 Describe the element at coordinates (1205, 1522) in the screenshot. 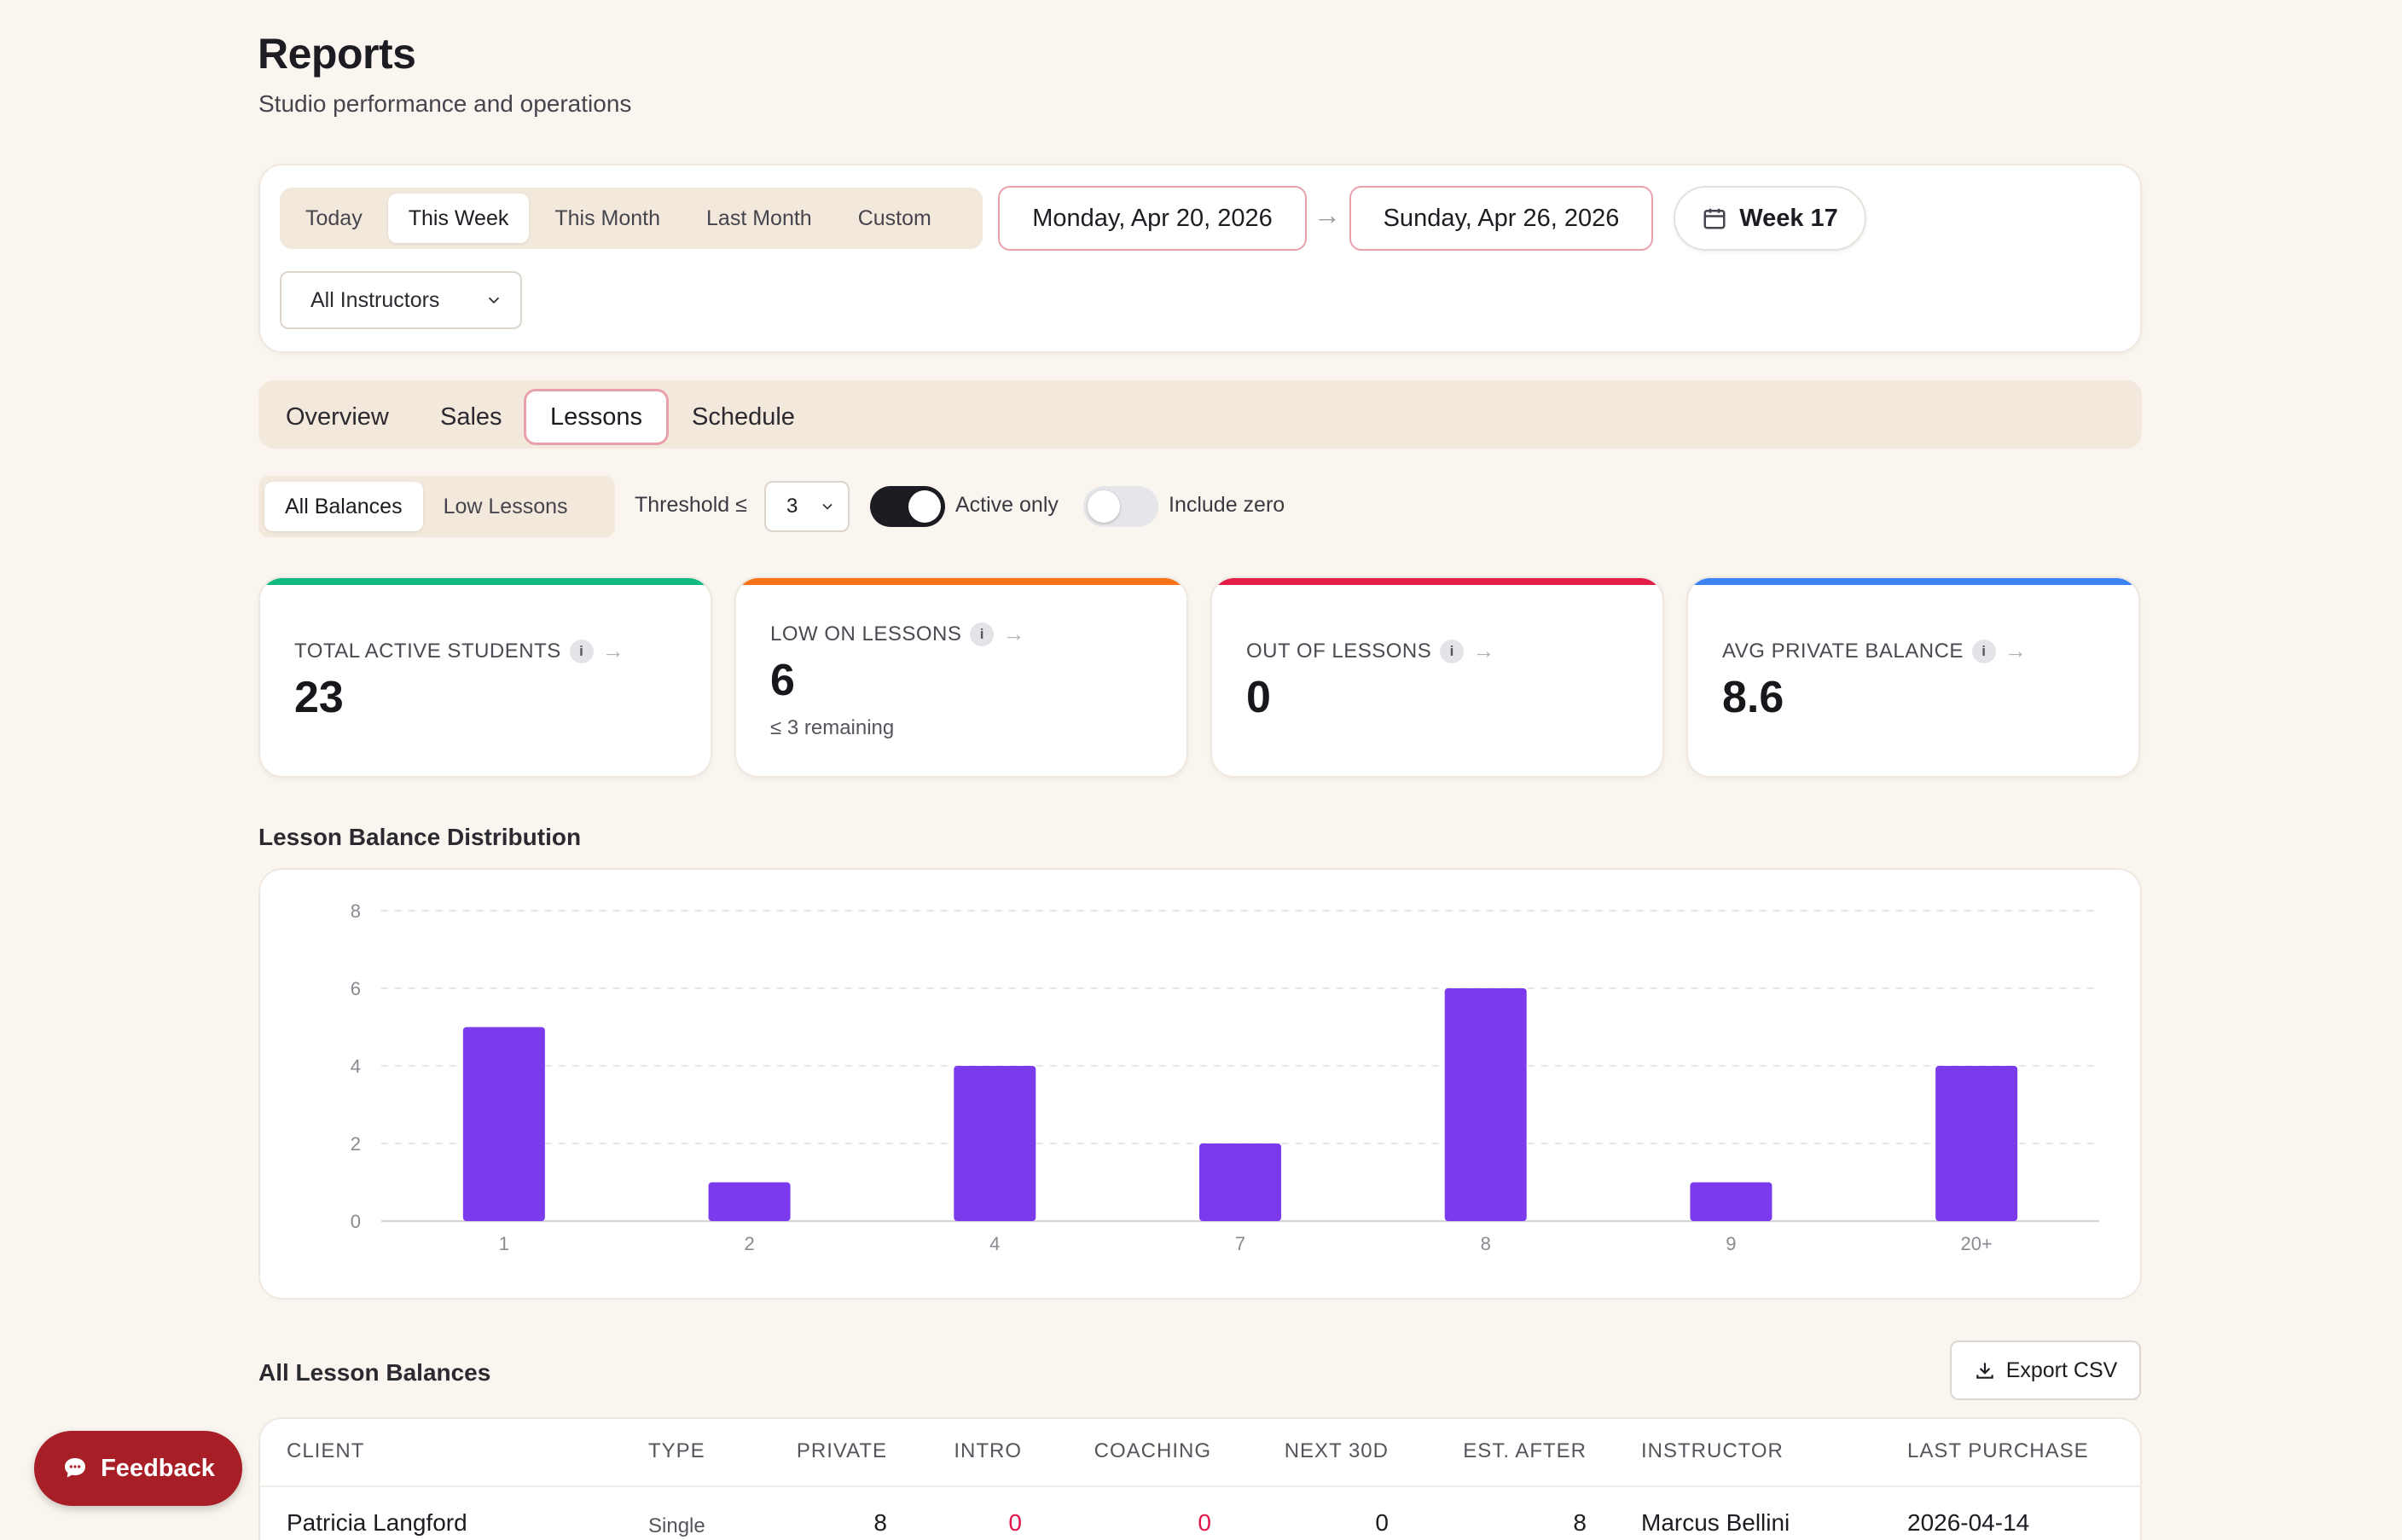

I see `cell-coaching: 0` at that location.